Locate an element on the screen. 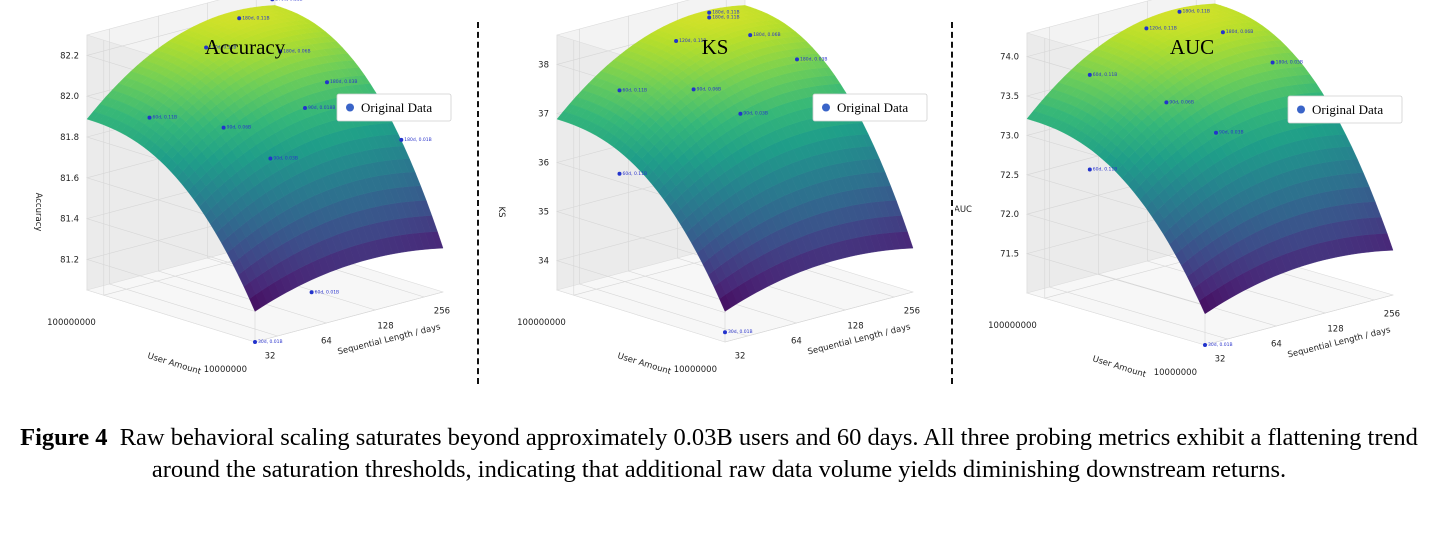 This screenshot has width=1438, height=537. z-tick-label-0: 81.2 is located at coordinates (69, 260).